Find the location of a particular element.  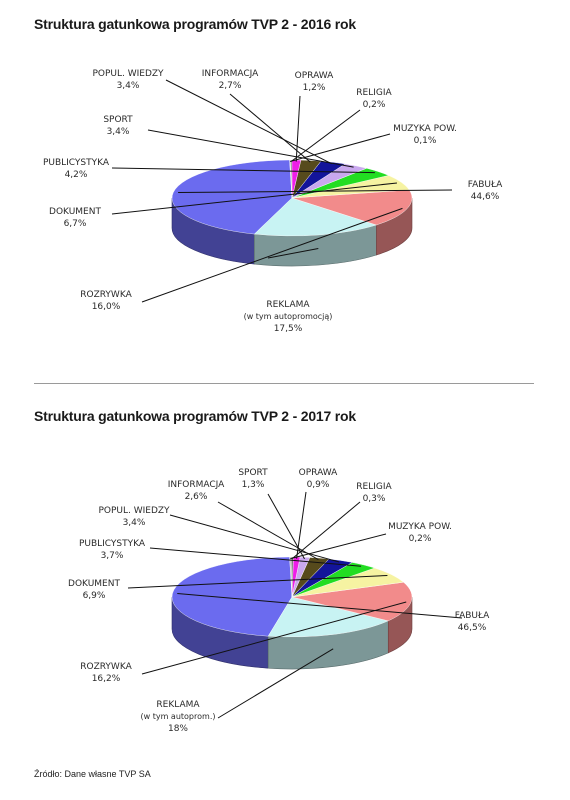

pie-slice-2017-muzyka-pow is located at coordinates (291, 577).